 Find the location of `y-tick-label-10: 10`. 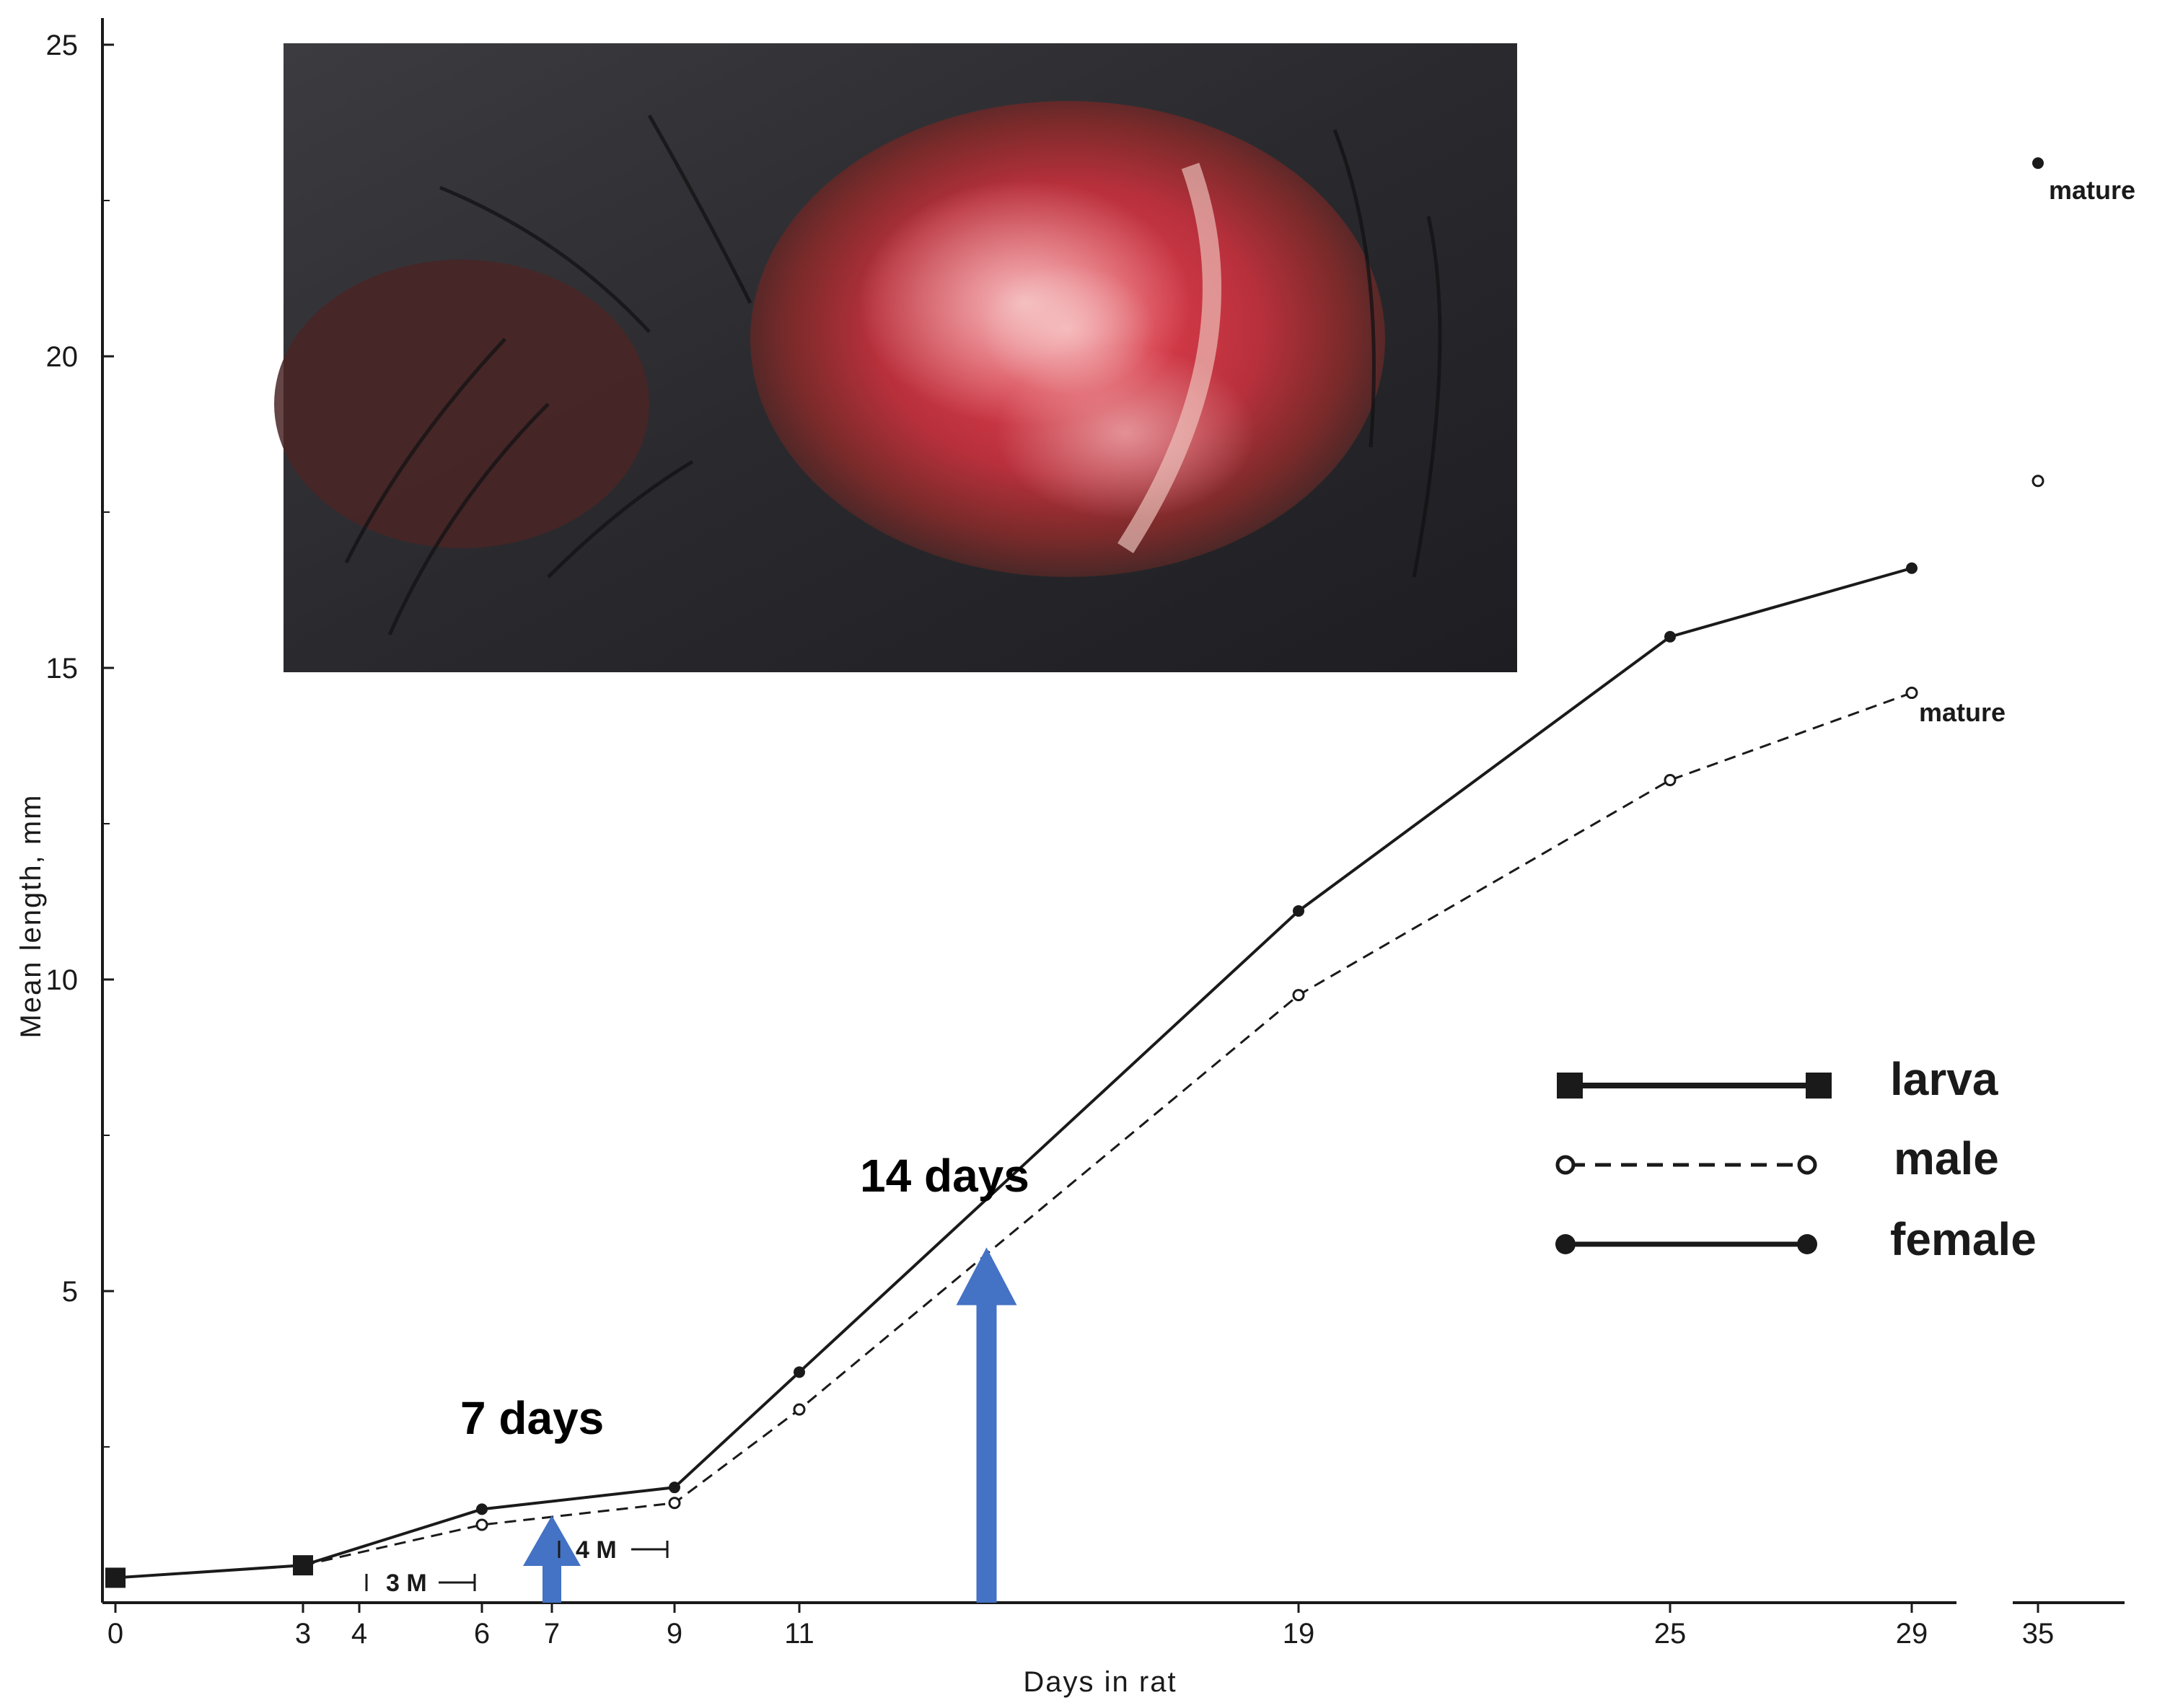

y-tick-label-10: 10 is located at coordinates (63, 980).